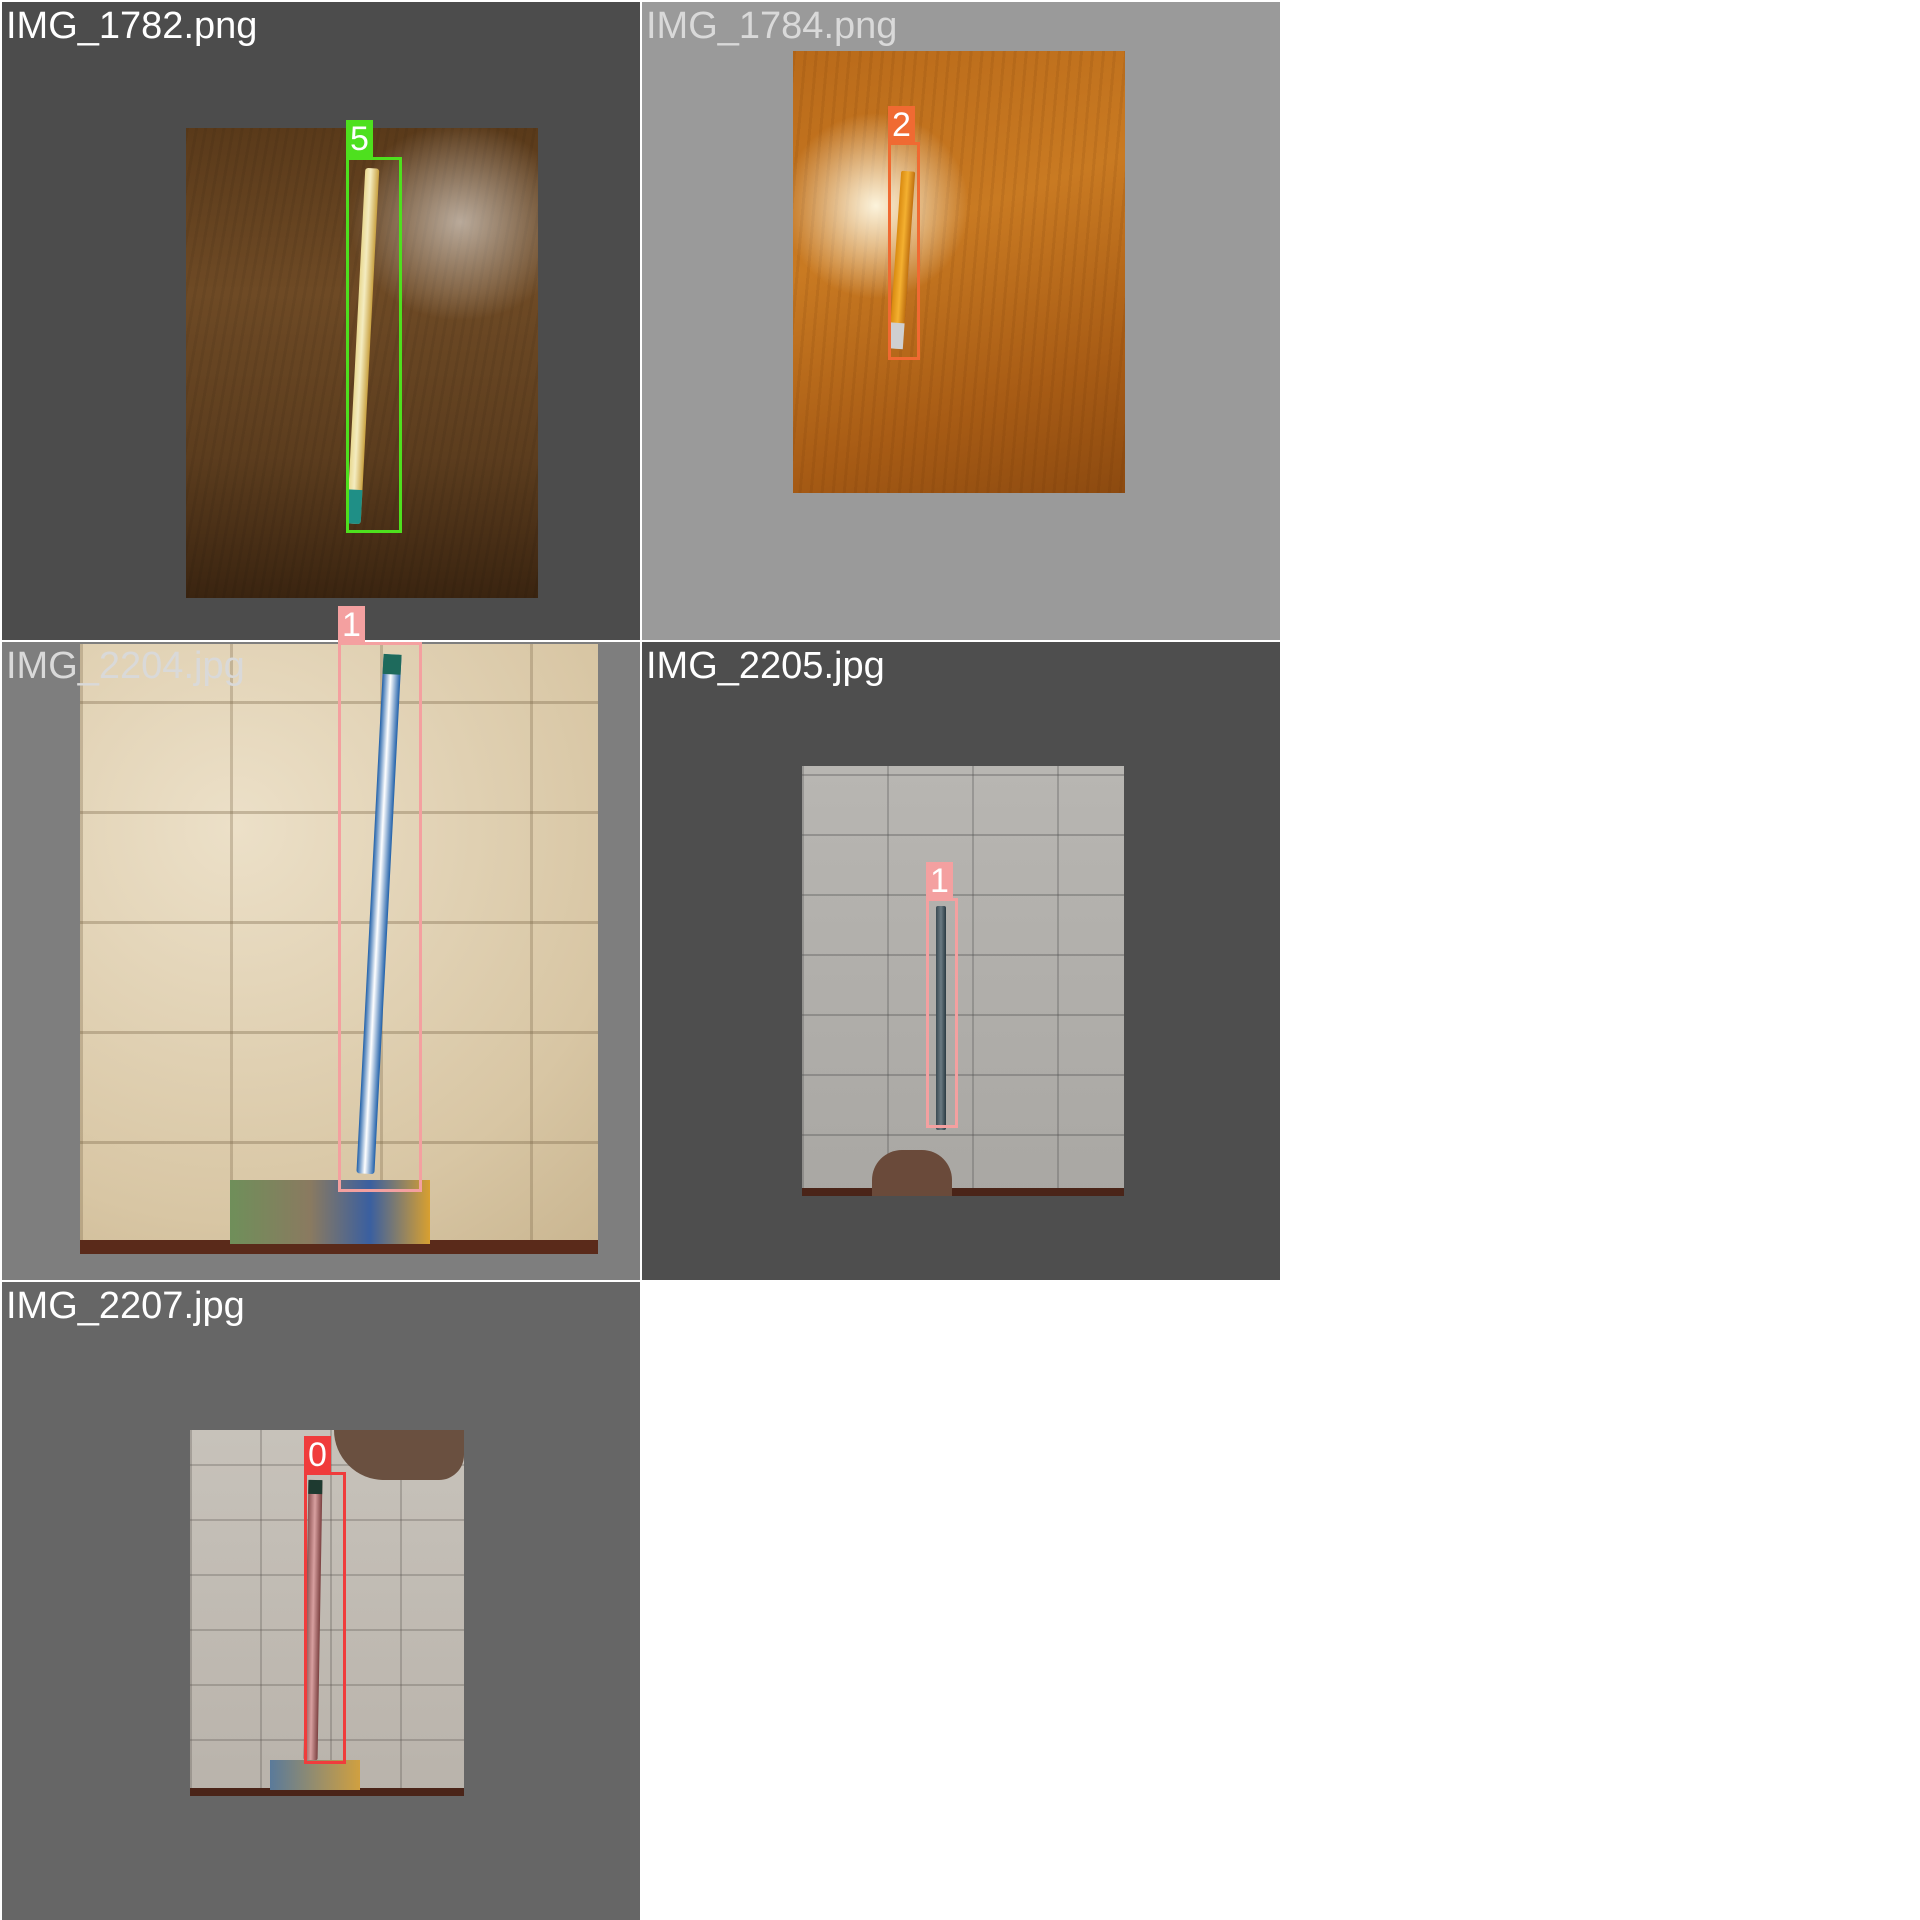 This screenshot has width=1920, height=1920. I want to click on image-tile-1: IMG_1782.png 5, so click(321, 321).